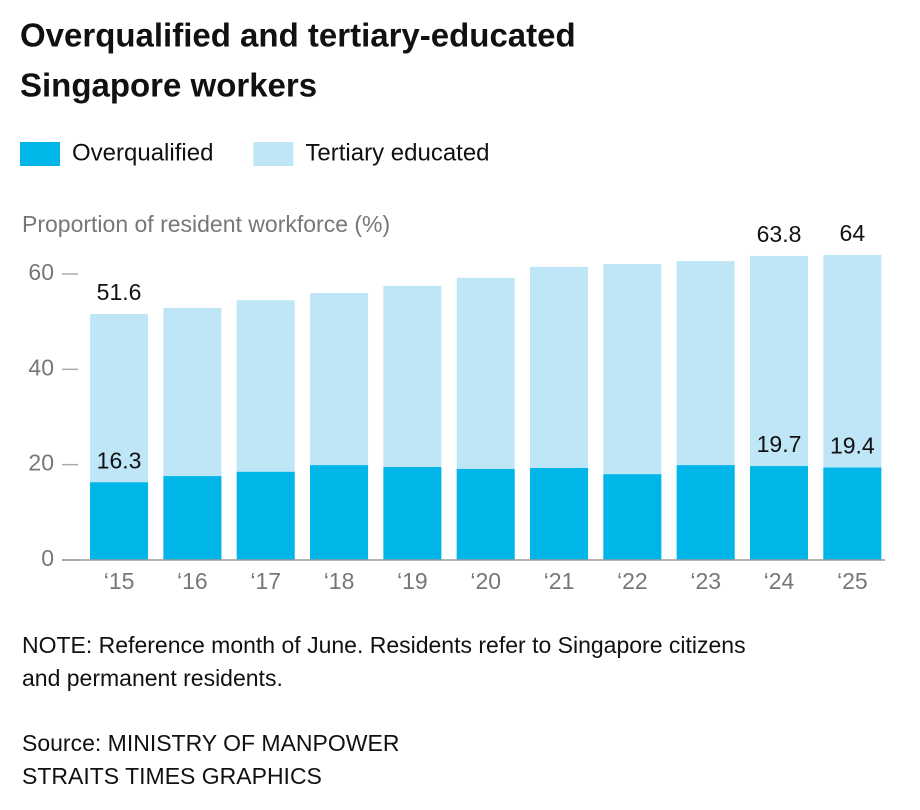 The image size is (920, 810). I want to click on x-tick-label: ‘15, so click(119, 581).